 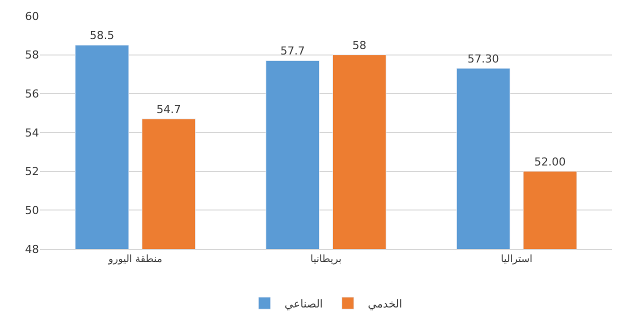 What do you see at coordinates (102, 35) in the screenshot?
I see `data-label: 58.5` at bounding box center [102, 35].